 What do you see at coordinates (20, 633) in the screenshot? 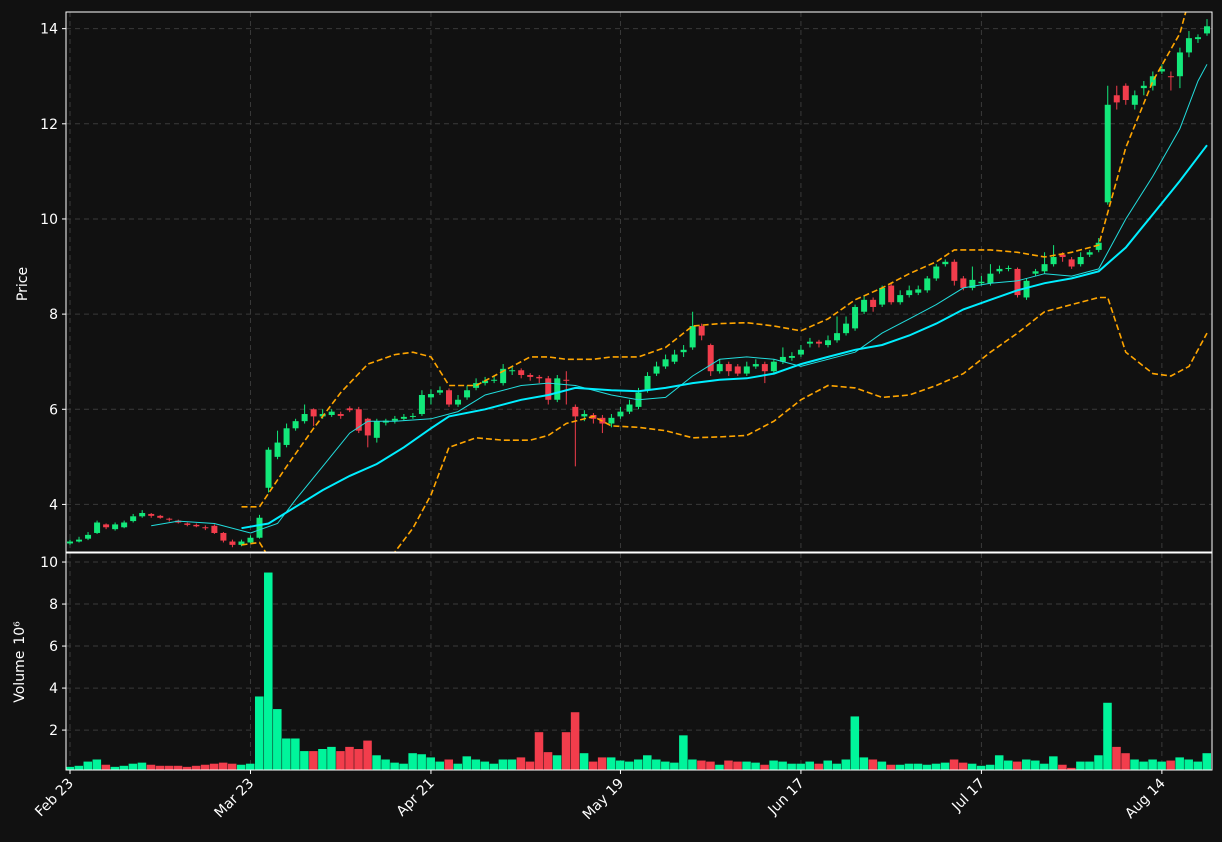
I see `volume-scale: 10⁶` at bounding box center [20, 633].